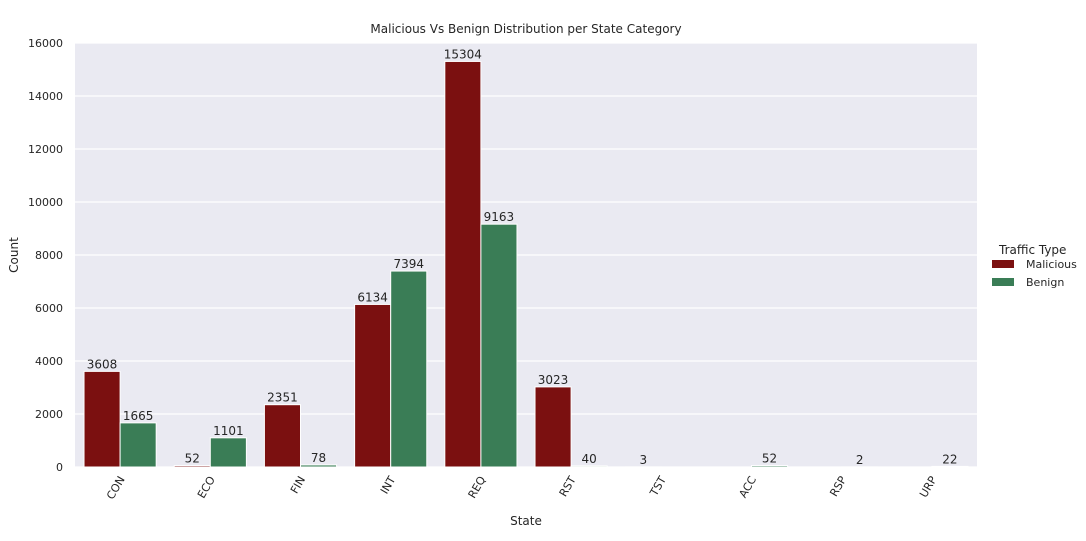  I want to click on x-tick-label: REQ, so click(477, 487).